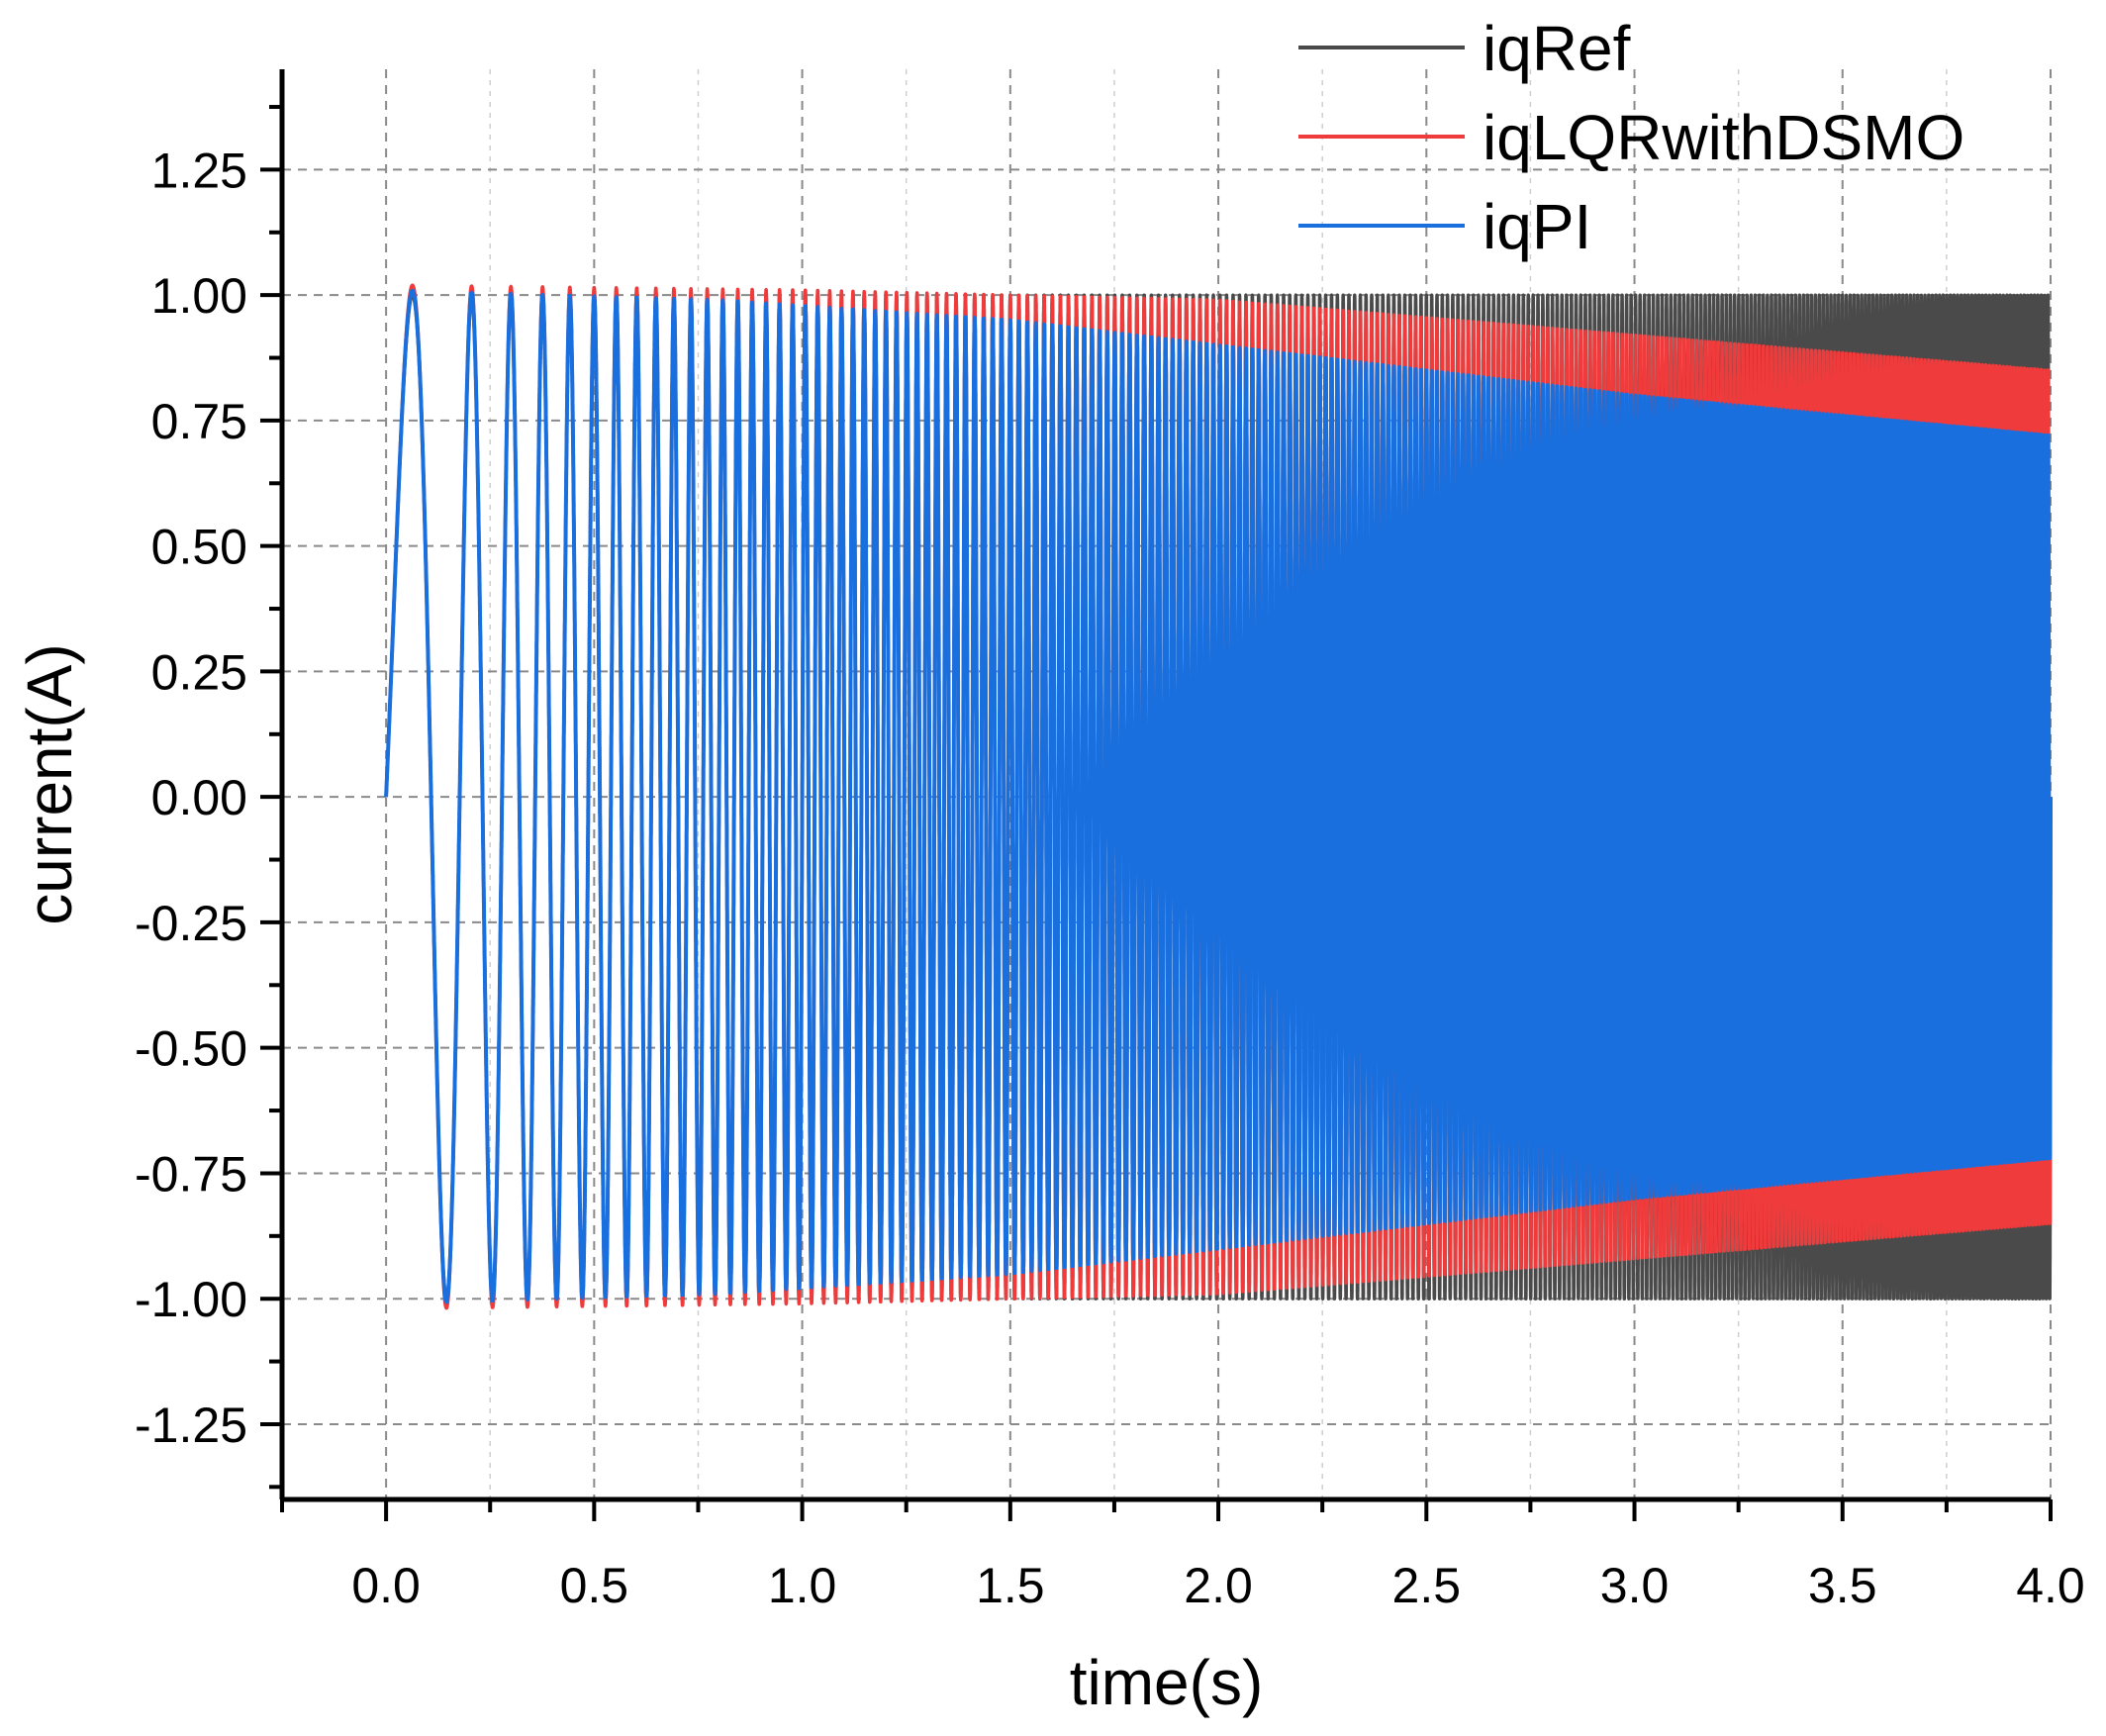  What do you see at coordinates (191, 1299) in the screenshot?
I see `y-tick-label: -1.00` at bounding box center [191, 1299].